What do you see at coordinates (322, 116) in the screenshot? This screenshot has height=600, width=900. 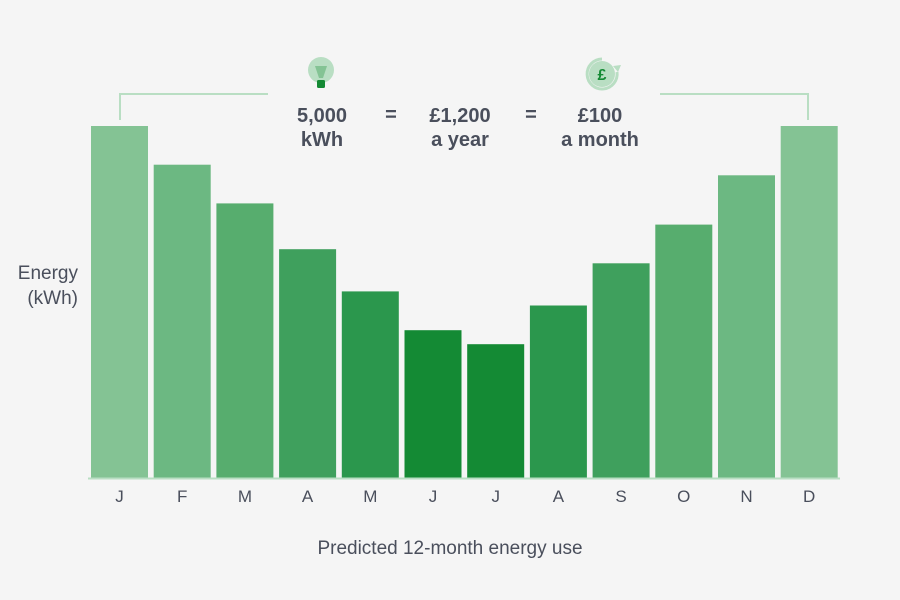 I see `energy-value: 5,000` at bounding box center [322, 116].